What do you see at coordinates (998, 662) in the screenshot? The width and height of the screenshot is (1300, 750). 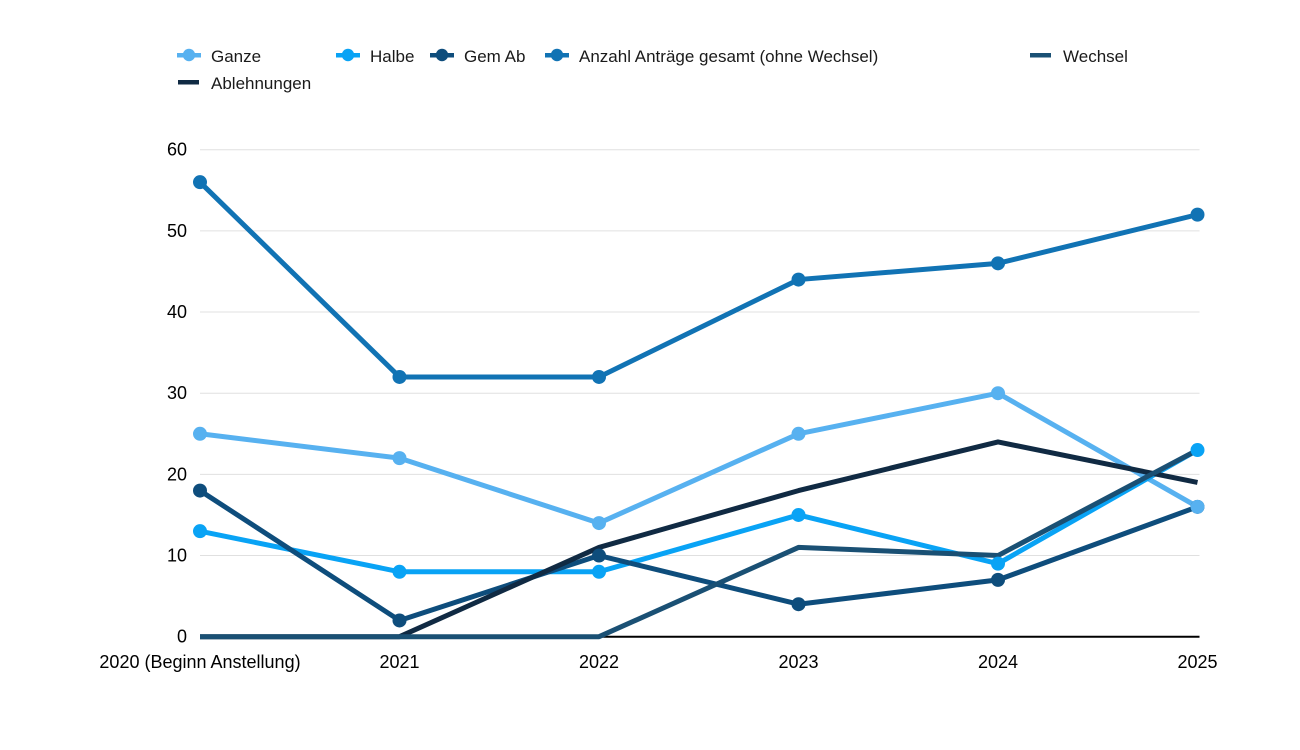 I see `x-axis-label: 2024` at bounding box center [998, 662].